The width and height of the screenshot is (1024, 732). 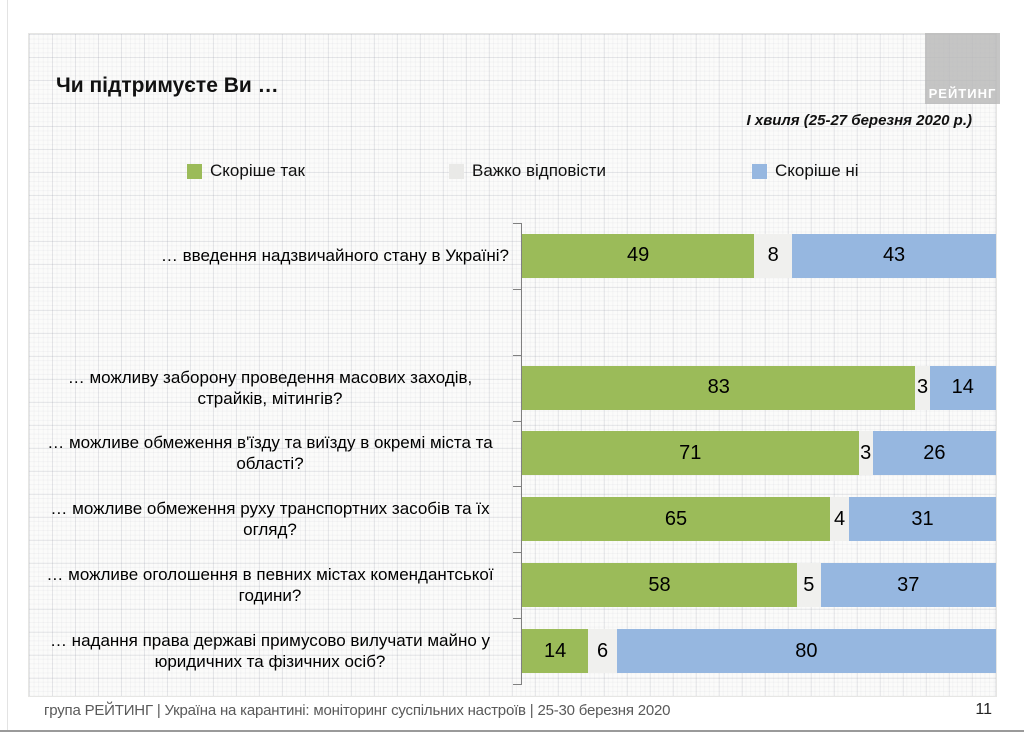 What do you see at coordinates (922, 519) in the screenshot?
I see `bar-segment-no: 31` at bounding box center [922, 519].